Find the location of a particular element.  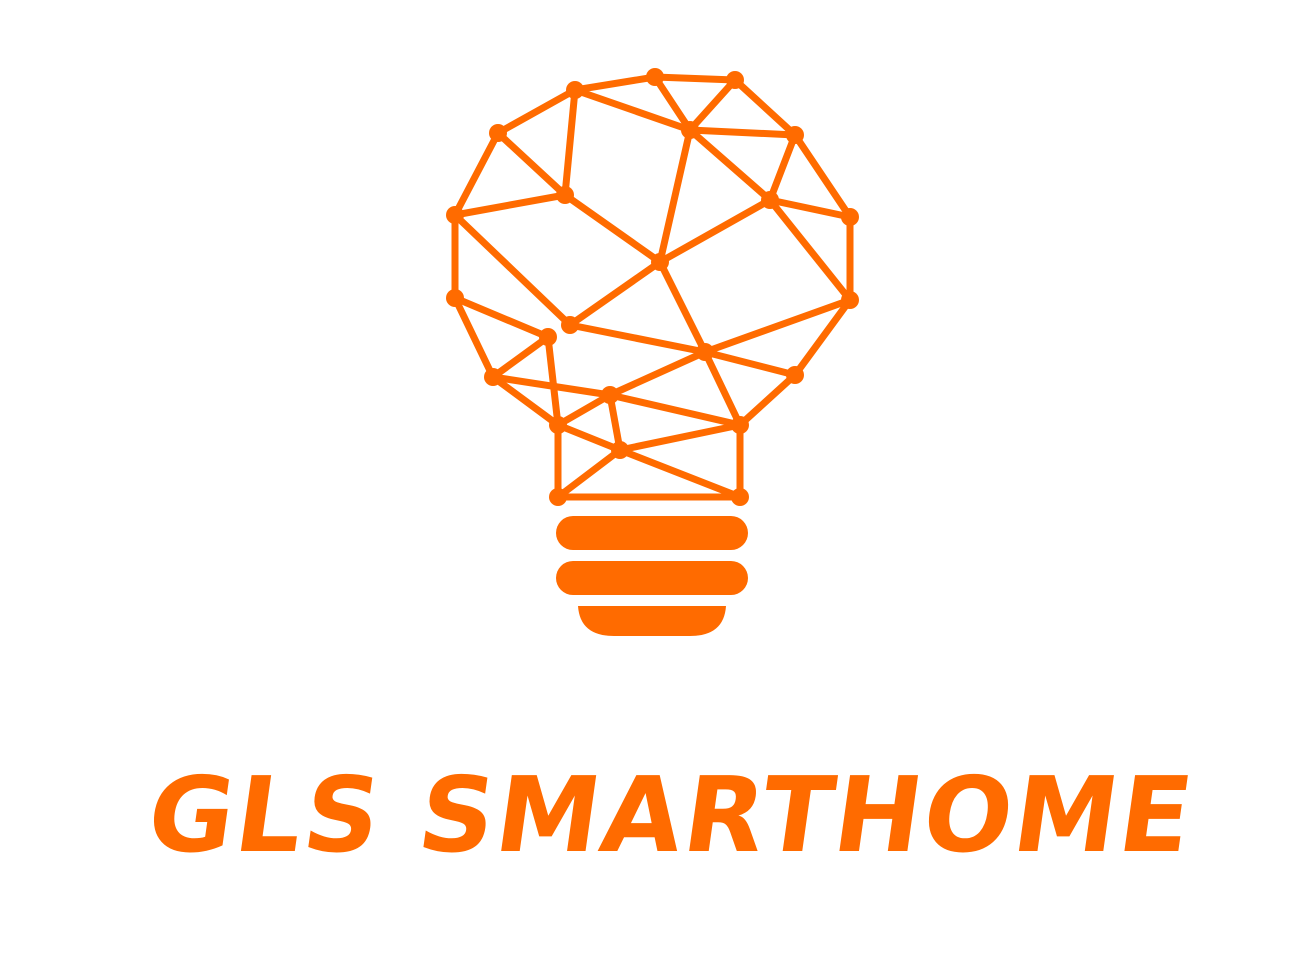

bulb-network-nodes is located at coordinates (652, 287).